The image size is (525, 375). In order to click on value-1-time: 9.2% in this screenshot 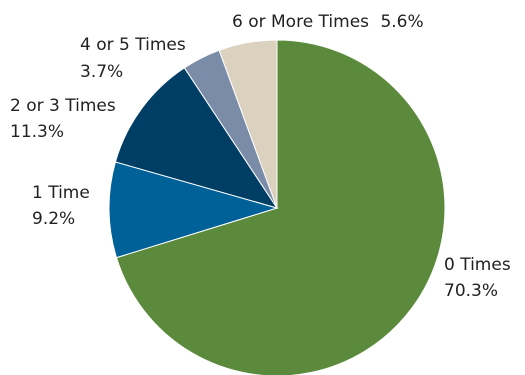, I will do `click(53, 219)`.